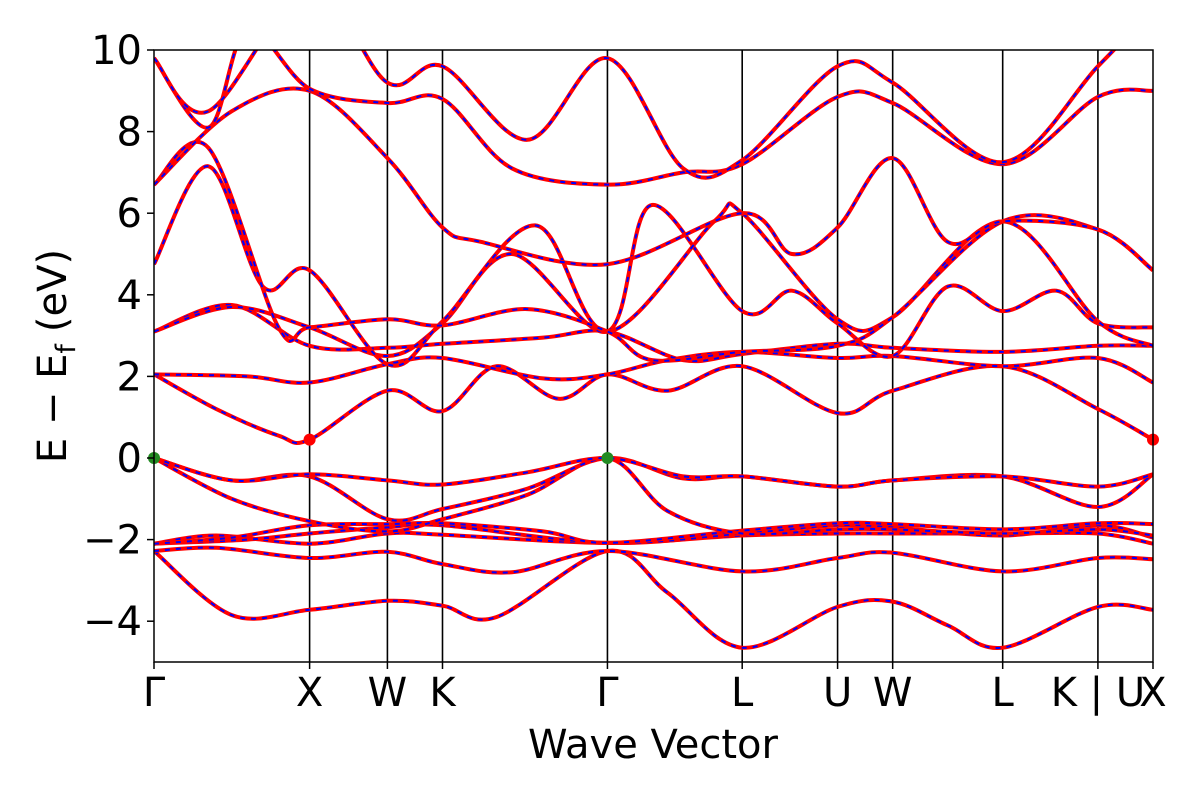 Image resolution: width=1200 pixels, height=804 pixels. I want to click on y-tick-label: 2, so click(129, 377).